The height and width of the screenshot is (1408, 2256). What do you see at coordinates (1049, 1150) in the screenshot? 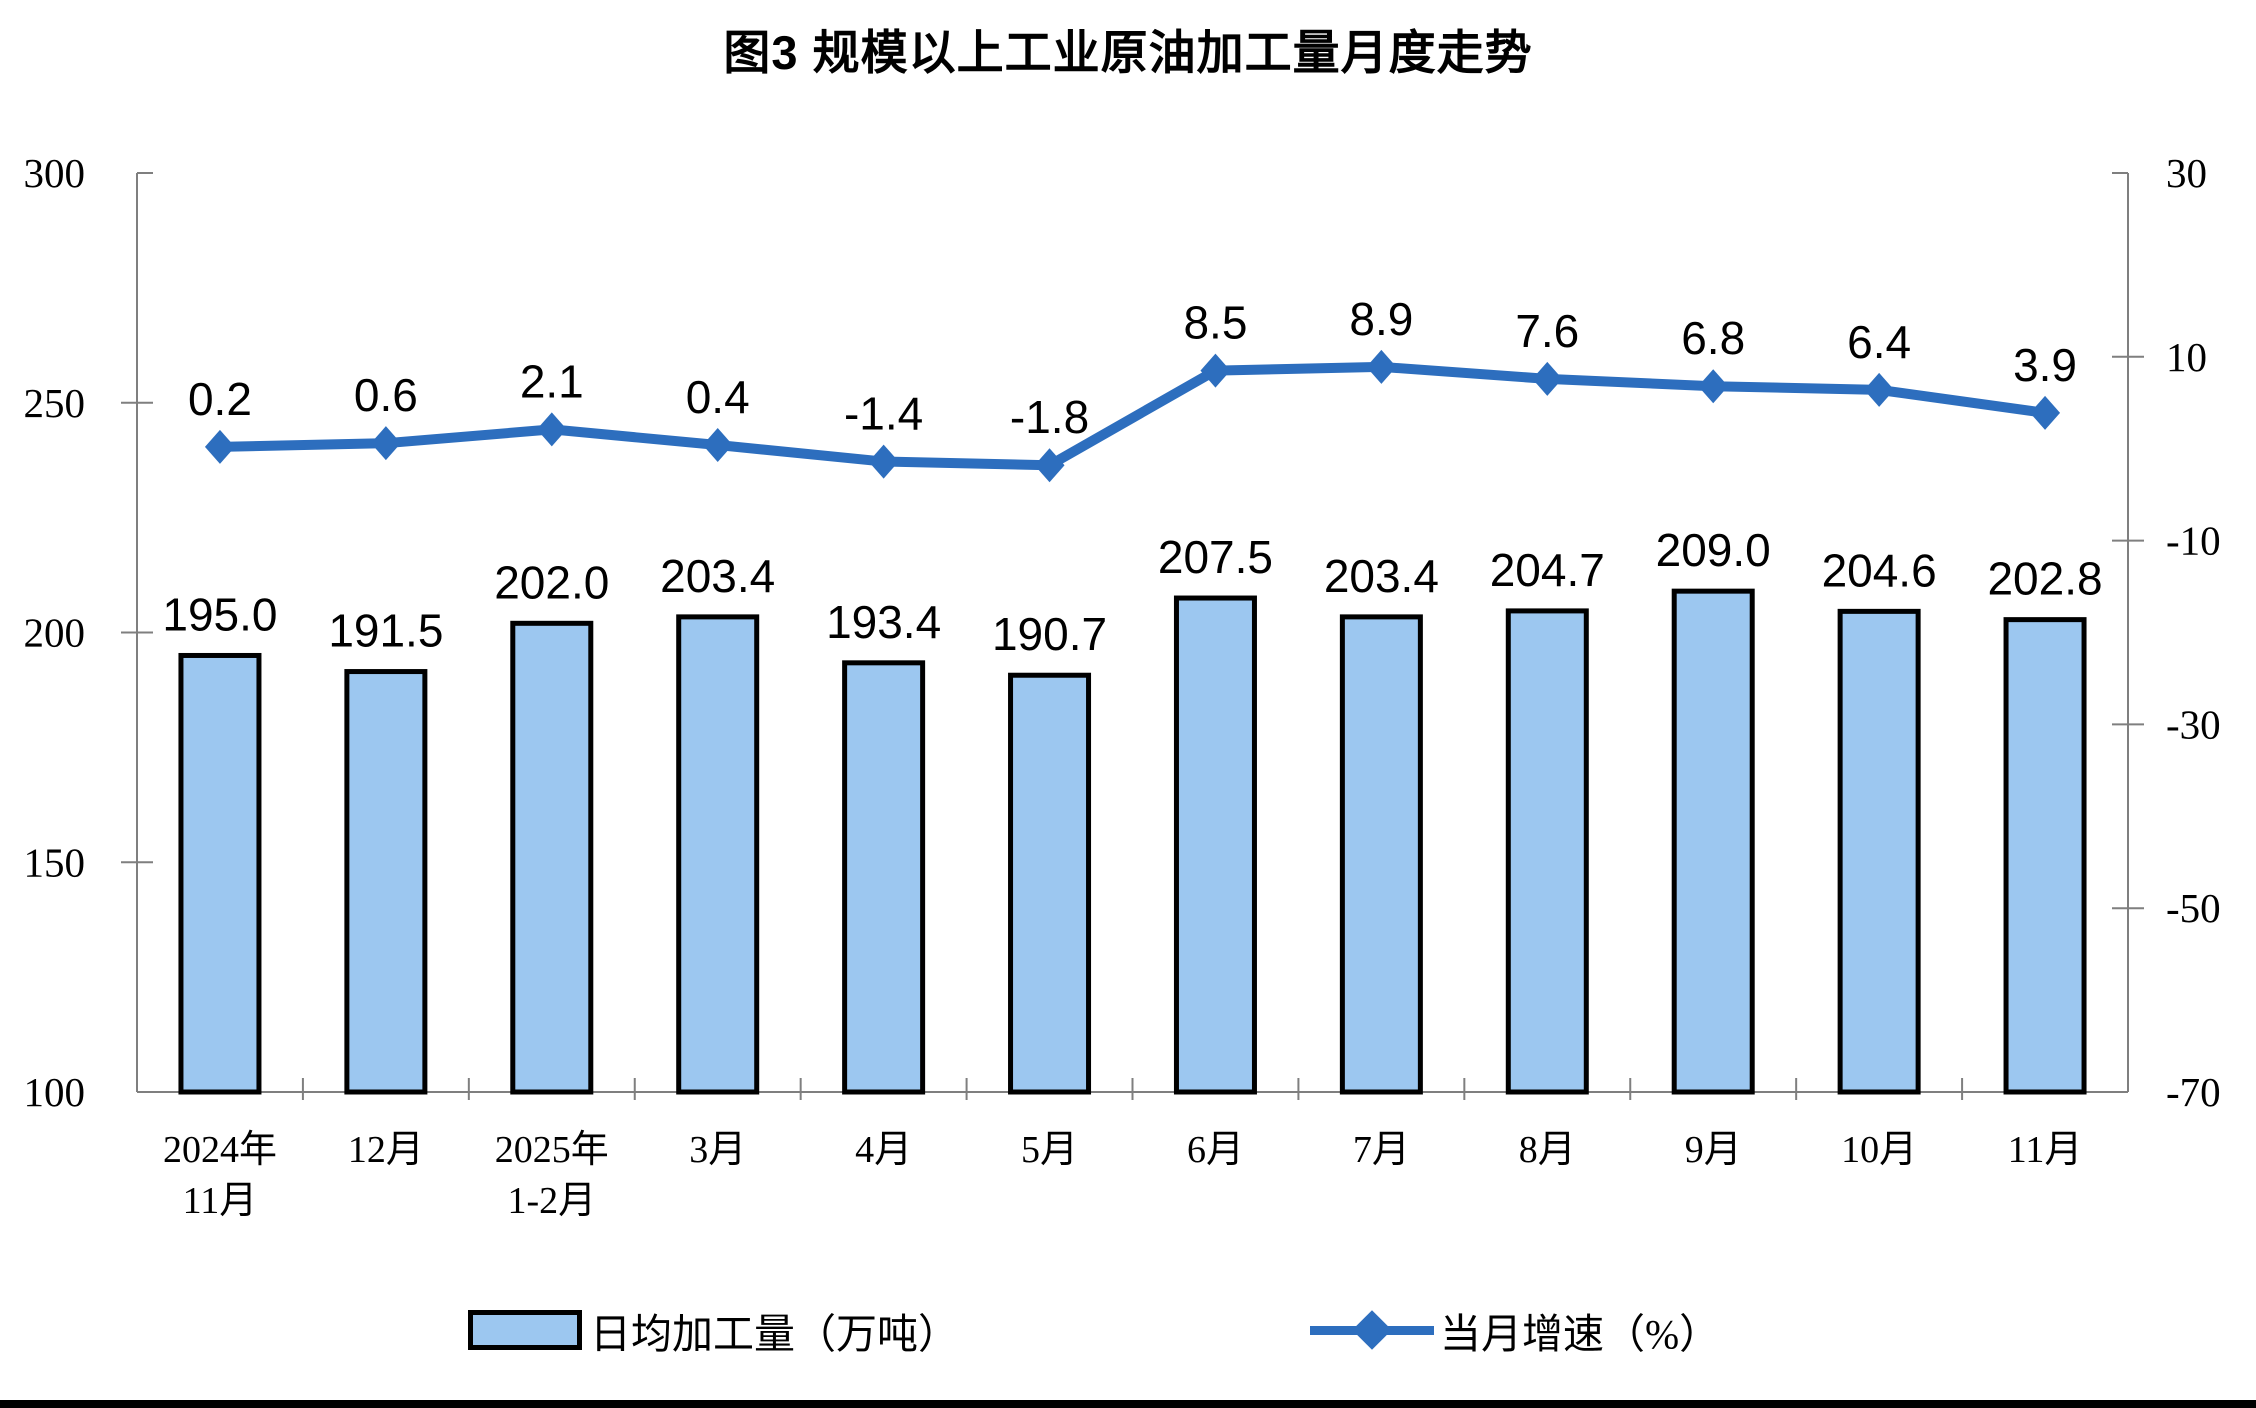
I see `x-axis-label: 5月` at bounding box center [1049, 1150].